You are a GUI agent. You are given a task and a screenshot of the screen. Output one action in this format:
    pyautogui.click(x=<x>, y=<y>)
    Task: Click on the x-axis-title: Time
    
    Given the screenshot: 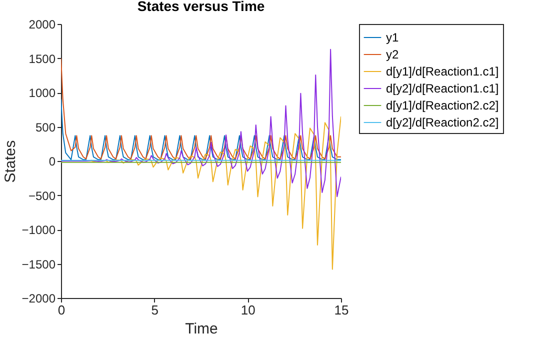 What is the action you would take?
    pyautogui.click(x=201, y=328)
    